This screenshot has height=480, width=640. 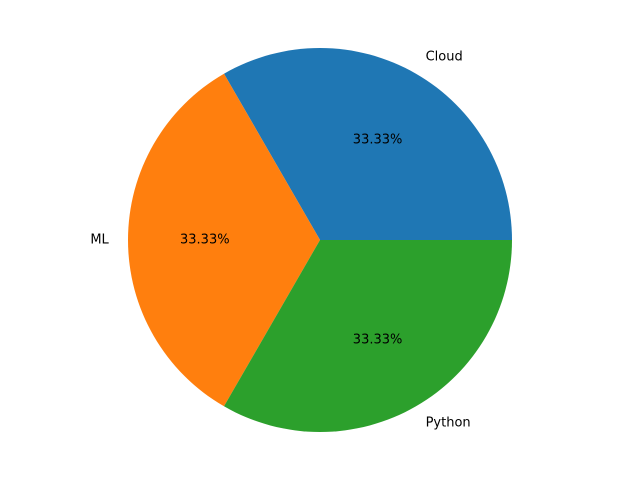 I want to click on pie-category-label: Cloud, so click(x=444, y=57).